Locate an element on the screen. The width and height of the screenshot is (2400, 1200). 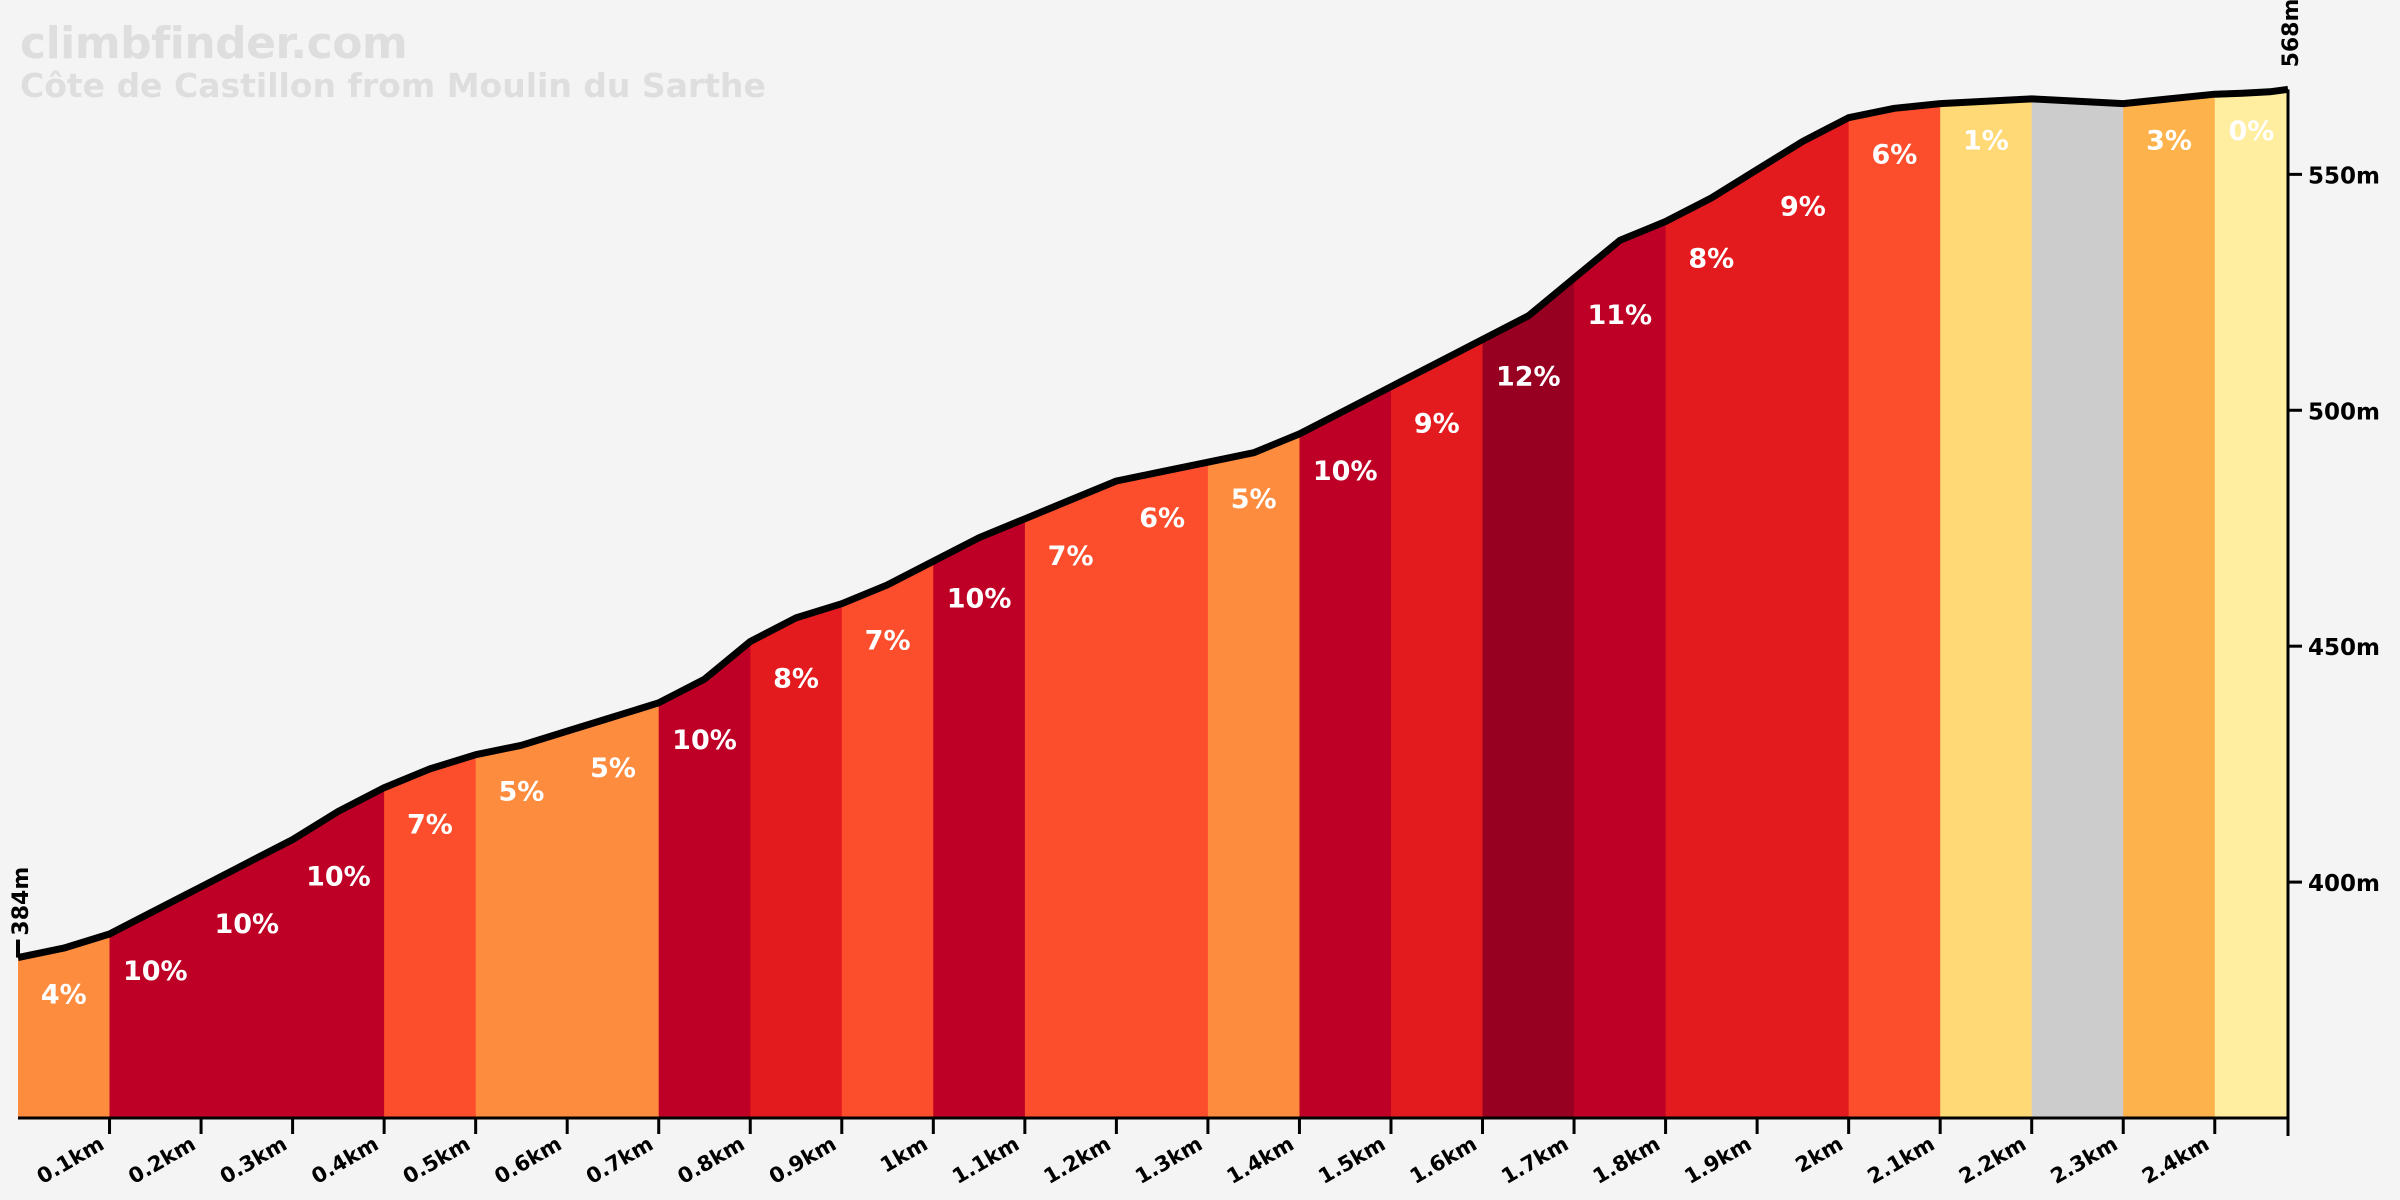
x-tick-label: 0.7km is located at coordinates (619, 1160).